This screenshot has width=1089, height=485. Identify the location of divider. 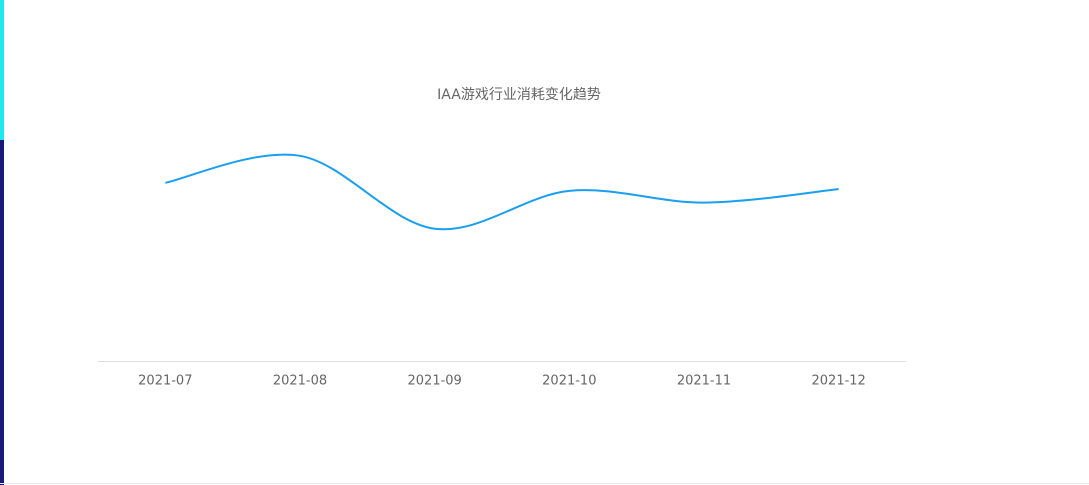
(544, 483).